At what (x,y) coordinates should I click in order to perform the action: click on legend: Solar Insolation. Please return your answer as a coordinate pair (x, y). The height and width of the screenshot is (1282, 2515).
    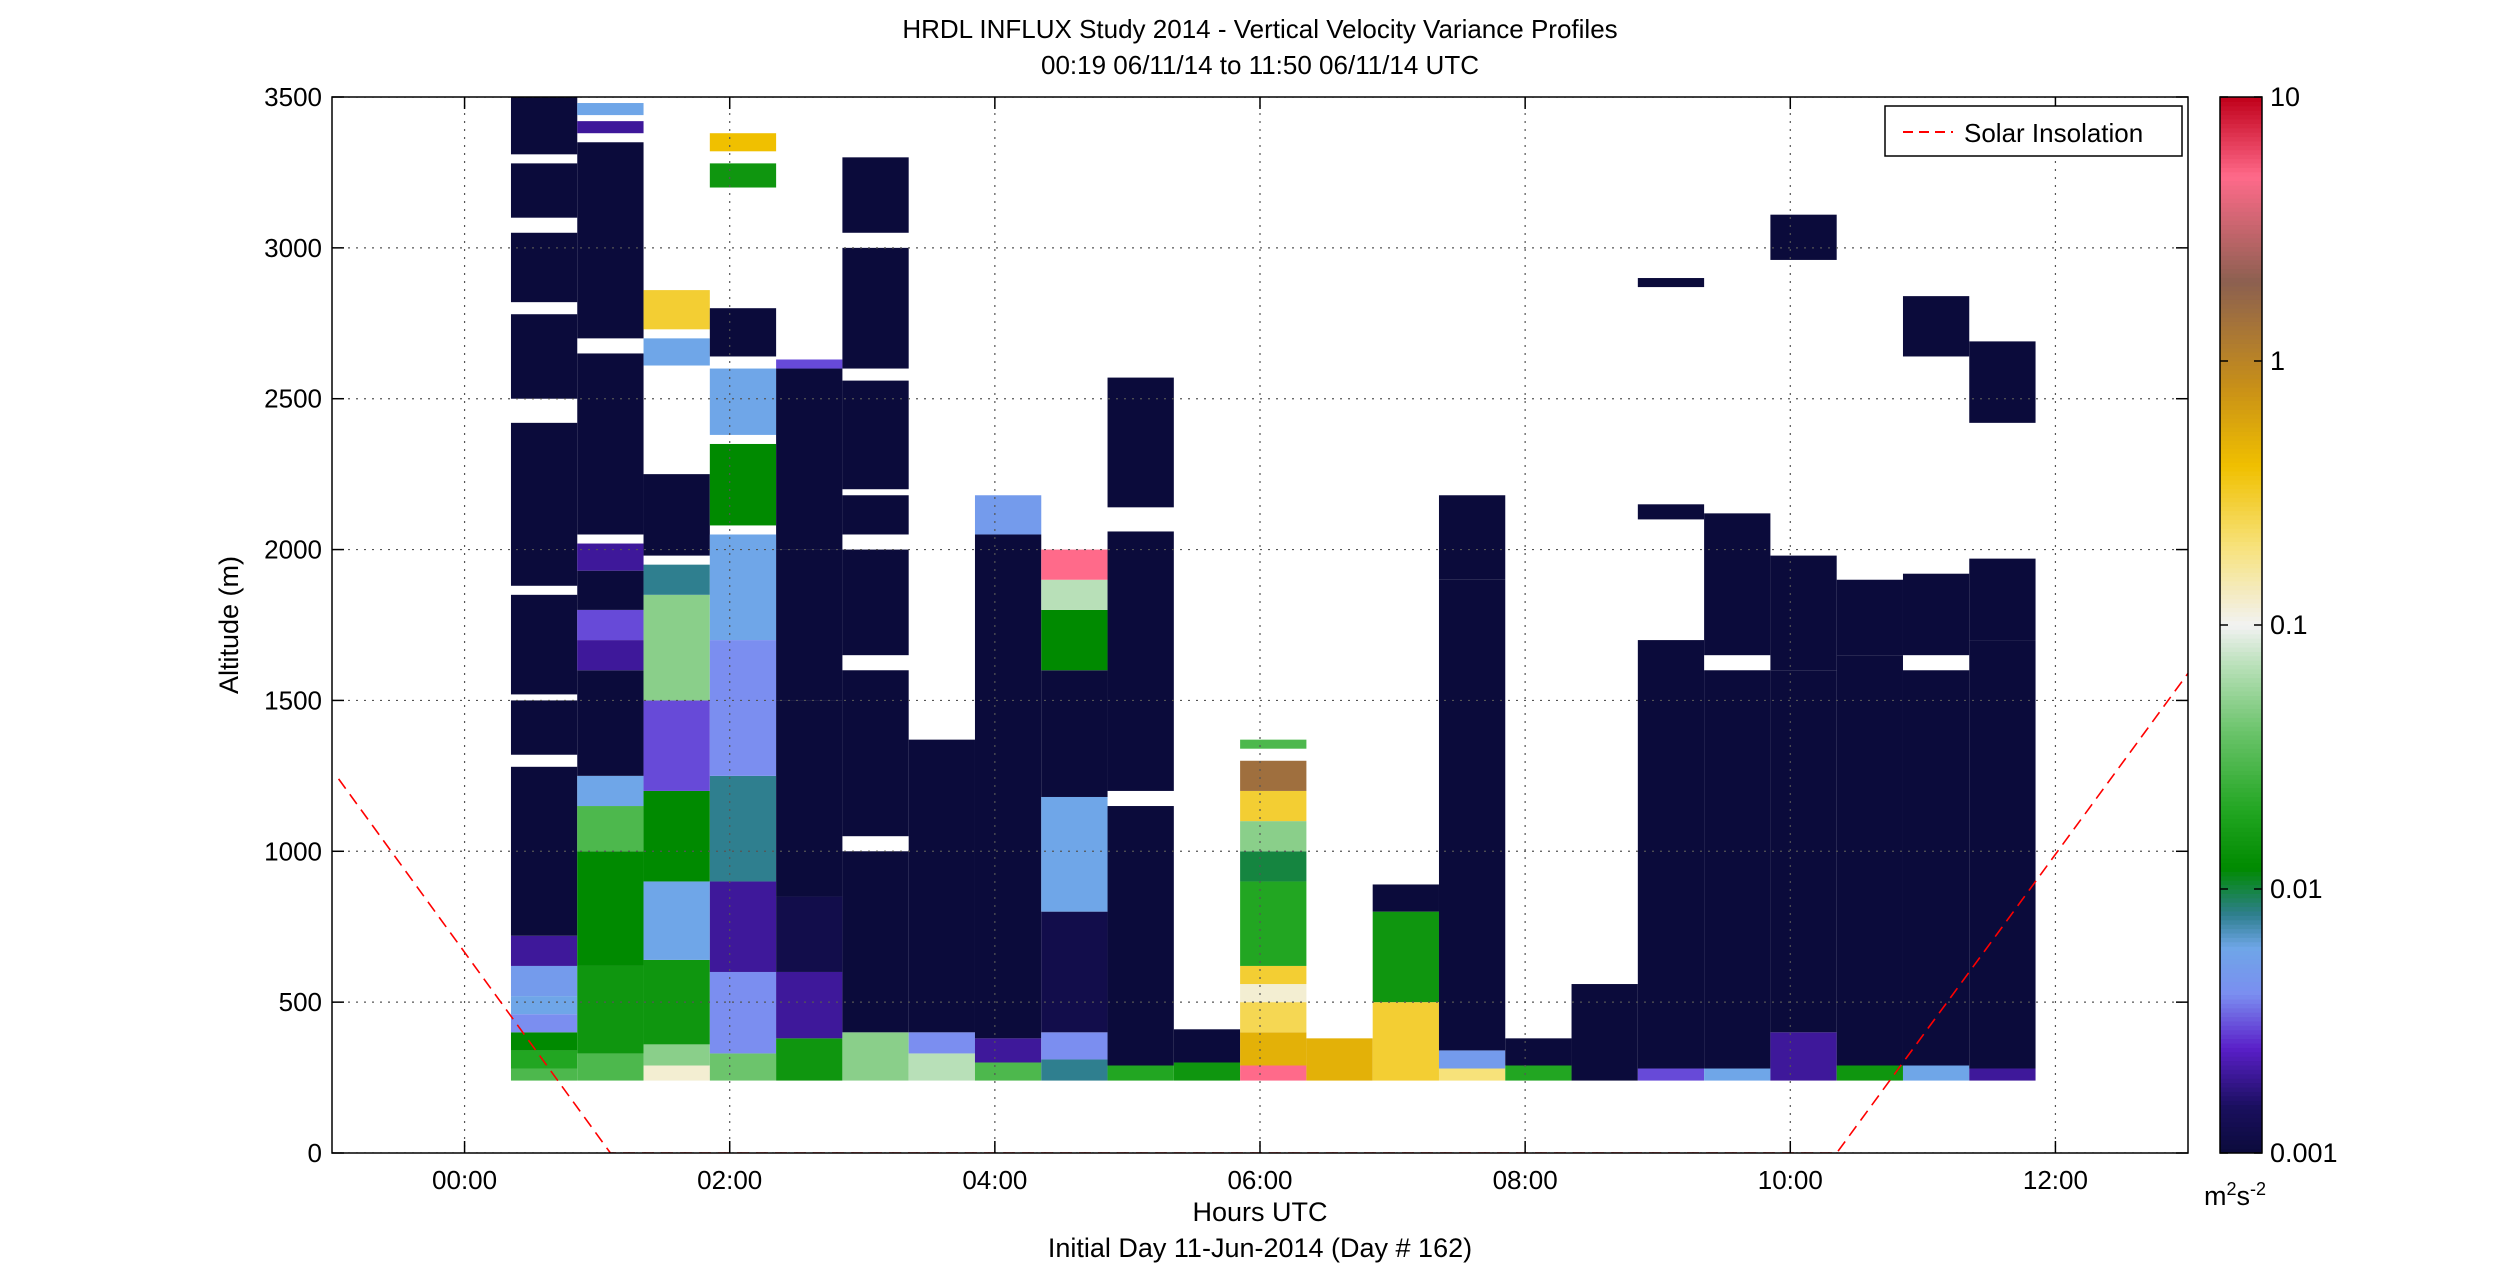
    Looking at the image, I should click on (2033, 131).